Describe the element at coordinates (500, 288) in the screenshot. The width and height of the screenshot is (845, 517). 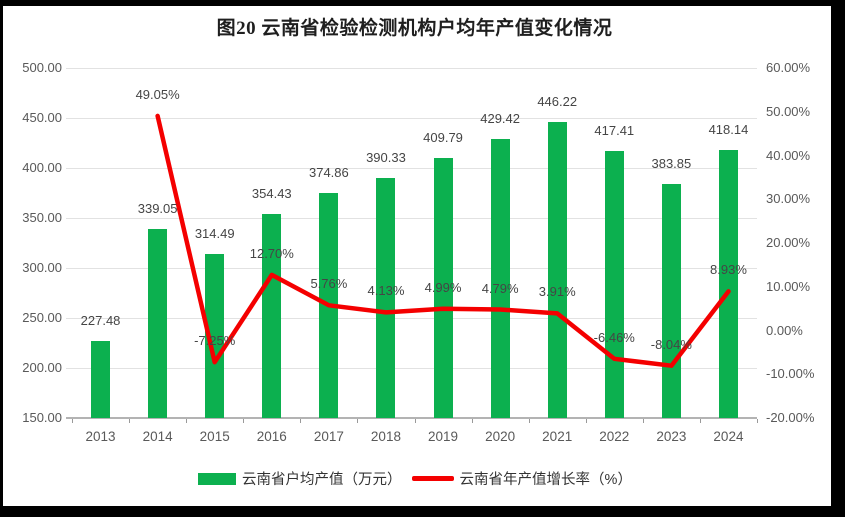
I see `growth-rate-label: 4.79%` at that location.